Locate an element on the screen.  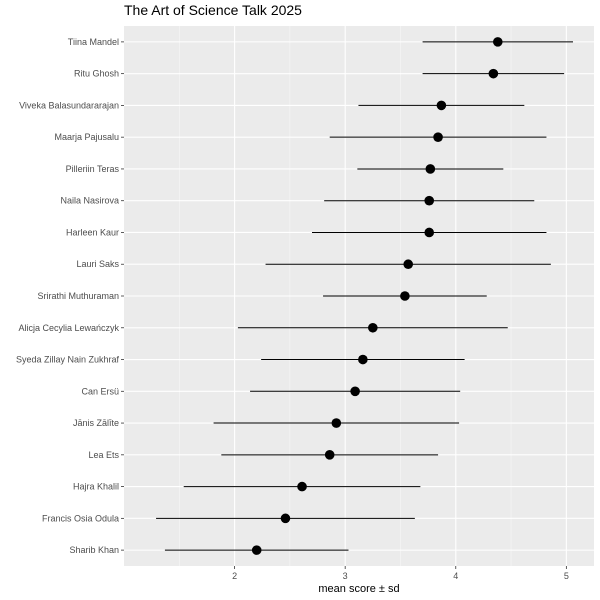
y-tick-label: Maarja Pajusalu is located at coordinates (86, 137).